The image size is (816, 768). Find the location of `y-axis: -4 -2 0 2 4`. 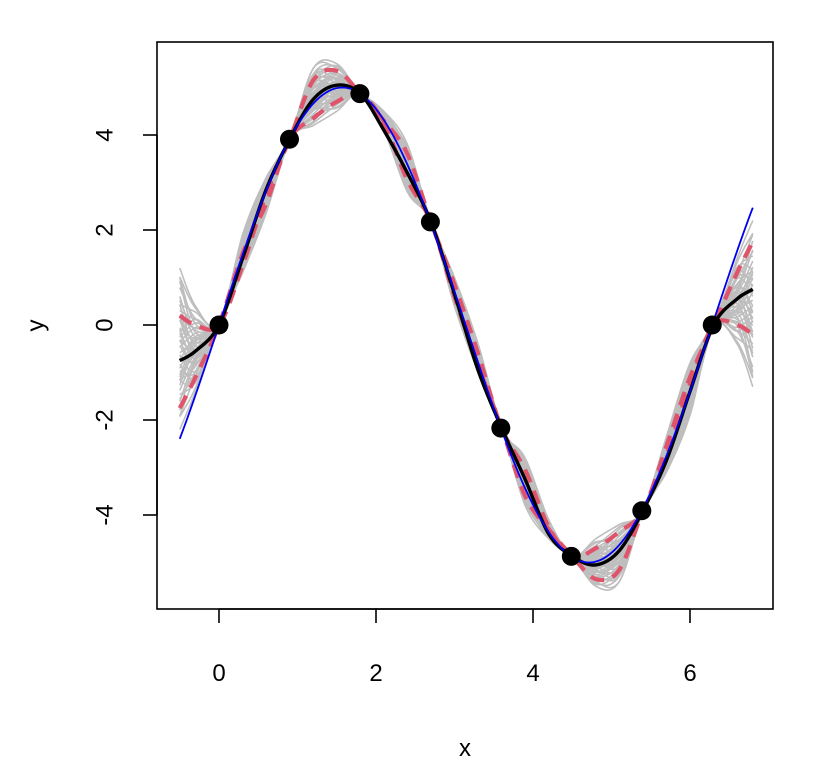

y-axis: -4 -2 0 2 4 is located at coordinates (125, 327).